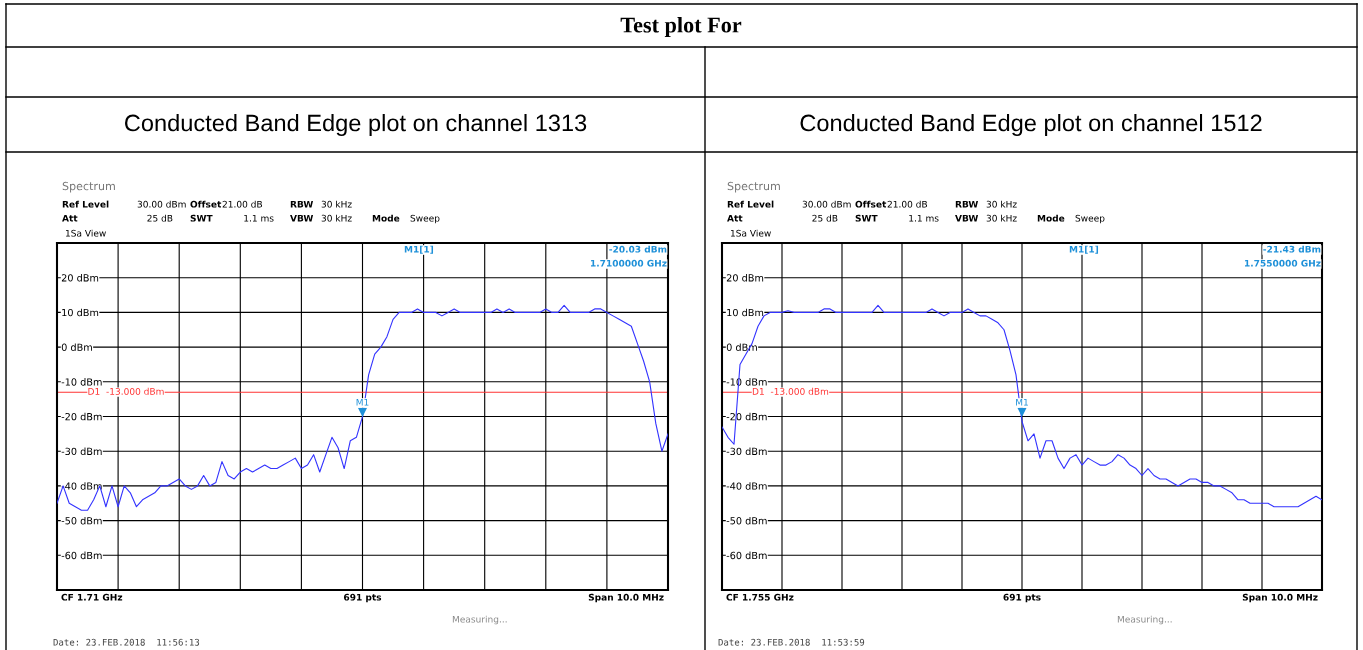 This screenshot has height=650, width=1363. I want to click on annotation: 1.7100000 GHz, so click(628, 263).